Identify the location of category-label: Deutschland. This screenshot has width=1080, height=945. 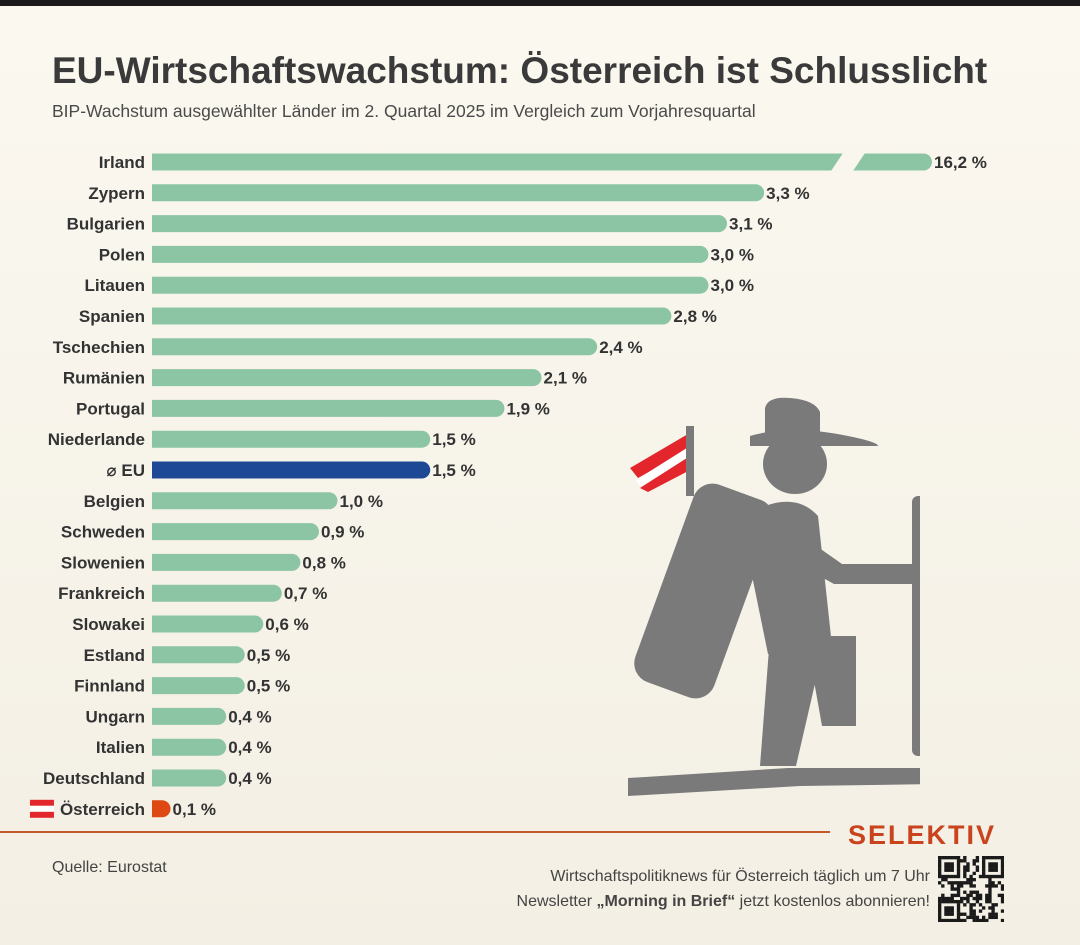
(94, 778).